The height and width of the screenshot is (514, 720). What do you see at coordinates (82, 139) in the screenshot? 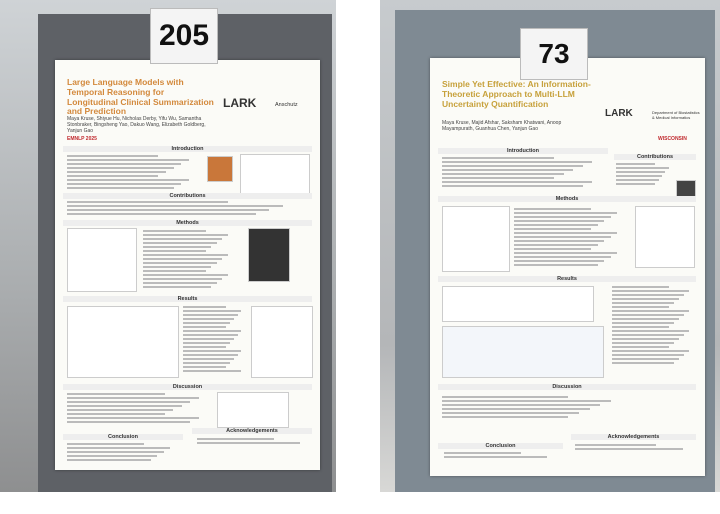
I see `logo: EMNLP 2025` at bounding box center [82, 139].